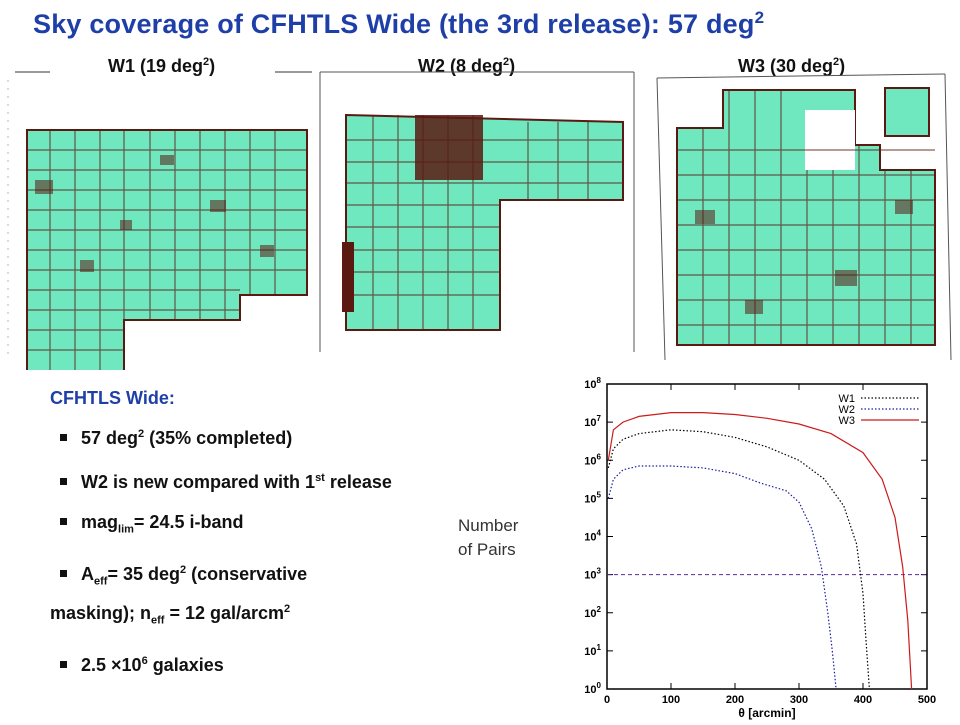 This screenshot has height=725, width=960. Describe the element at coordinates (157, 220) in the screenshot. I see `w1-coverage-map` at that location.